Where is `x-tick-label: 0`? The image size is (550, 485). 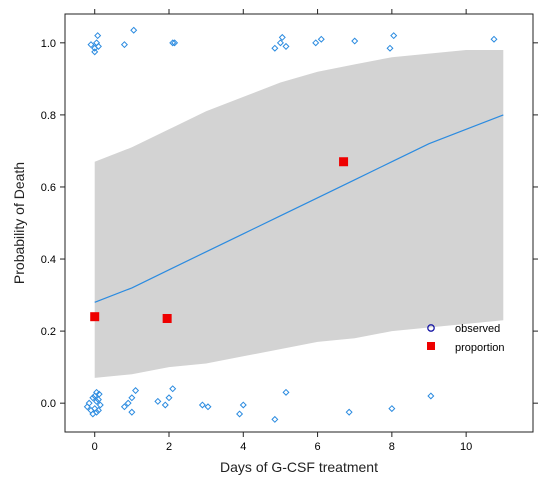 x-tick-label: 0 is located at coordinates (95, 447).